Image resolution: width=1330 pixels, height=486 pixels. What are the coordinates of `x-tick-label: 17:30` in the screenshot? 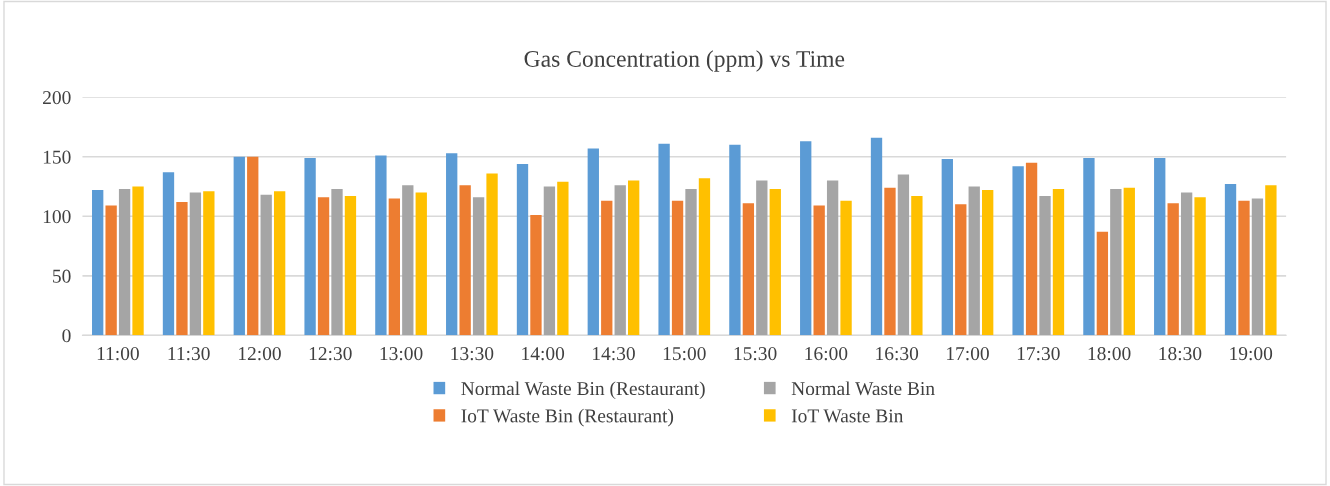 It's located at (1038, 354).